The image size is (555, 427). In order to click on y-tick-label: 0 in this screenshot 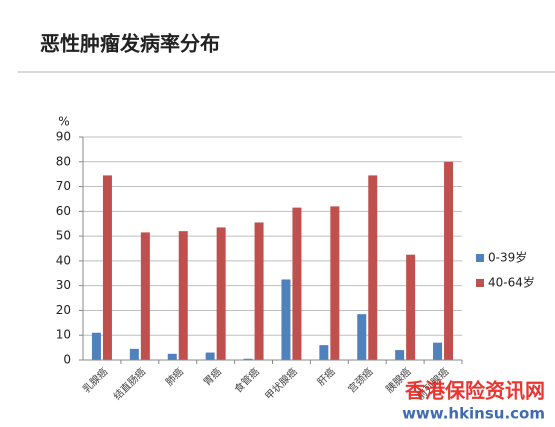, I will do `click(67, 360)`.